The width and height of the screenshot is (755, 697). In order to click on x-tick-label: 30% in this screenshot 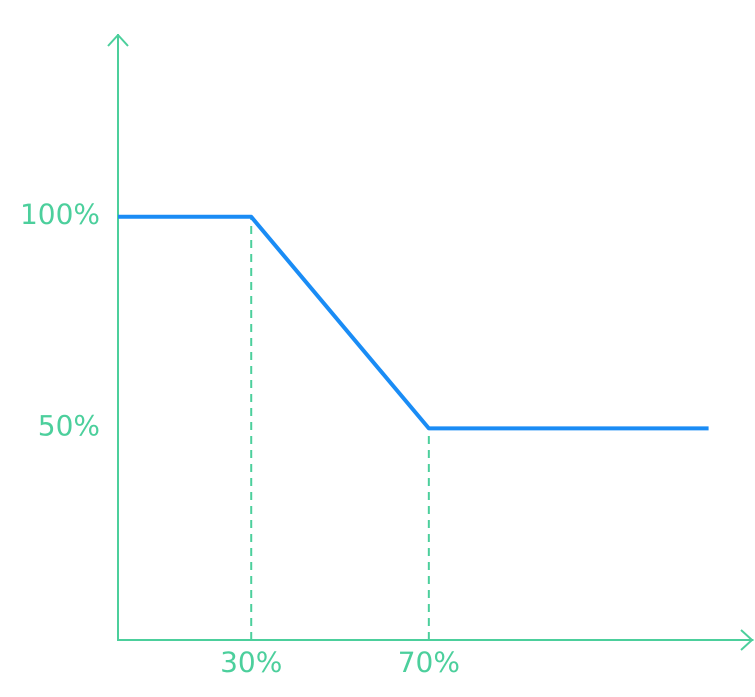, I will do `click(251, 663)`.